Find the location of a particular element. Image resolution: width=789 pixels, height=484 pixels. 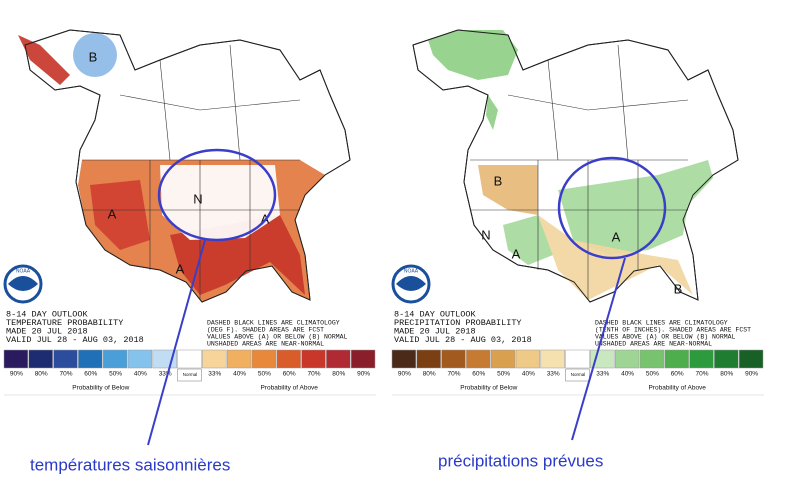

product-text: MADE 20 JUL 2018 is located at coordinates (435, 331).